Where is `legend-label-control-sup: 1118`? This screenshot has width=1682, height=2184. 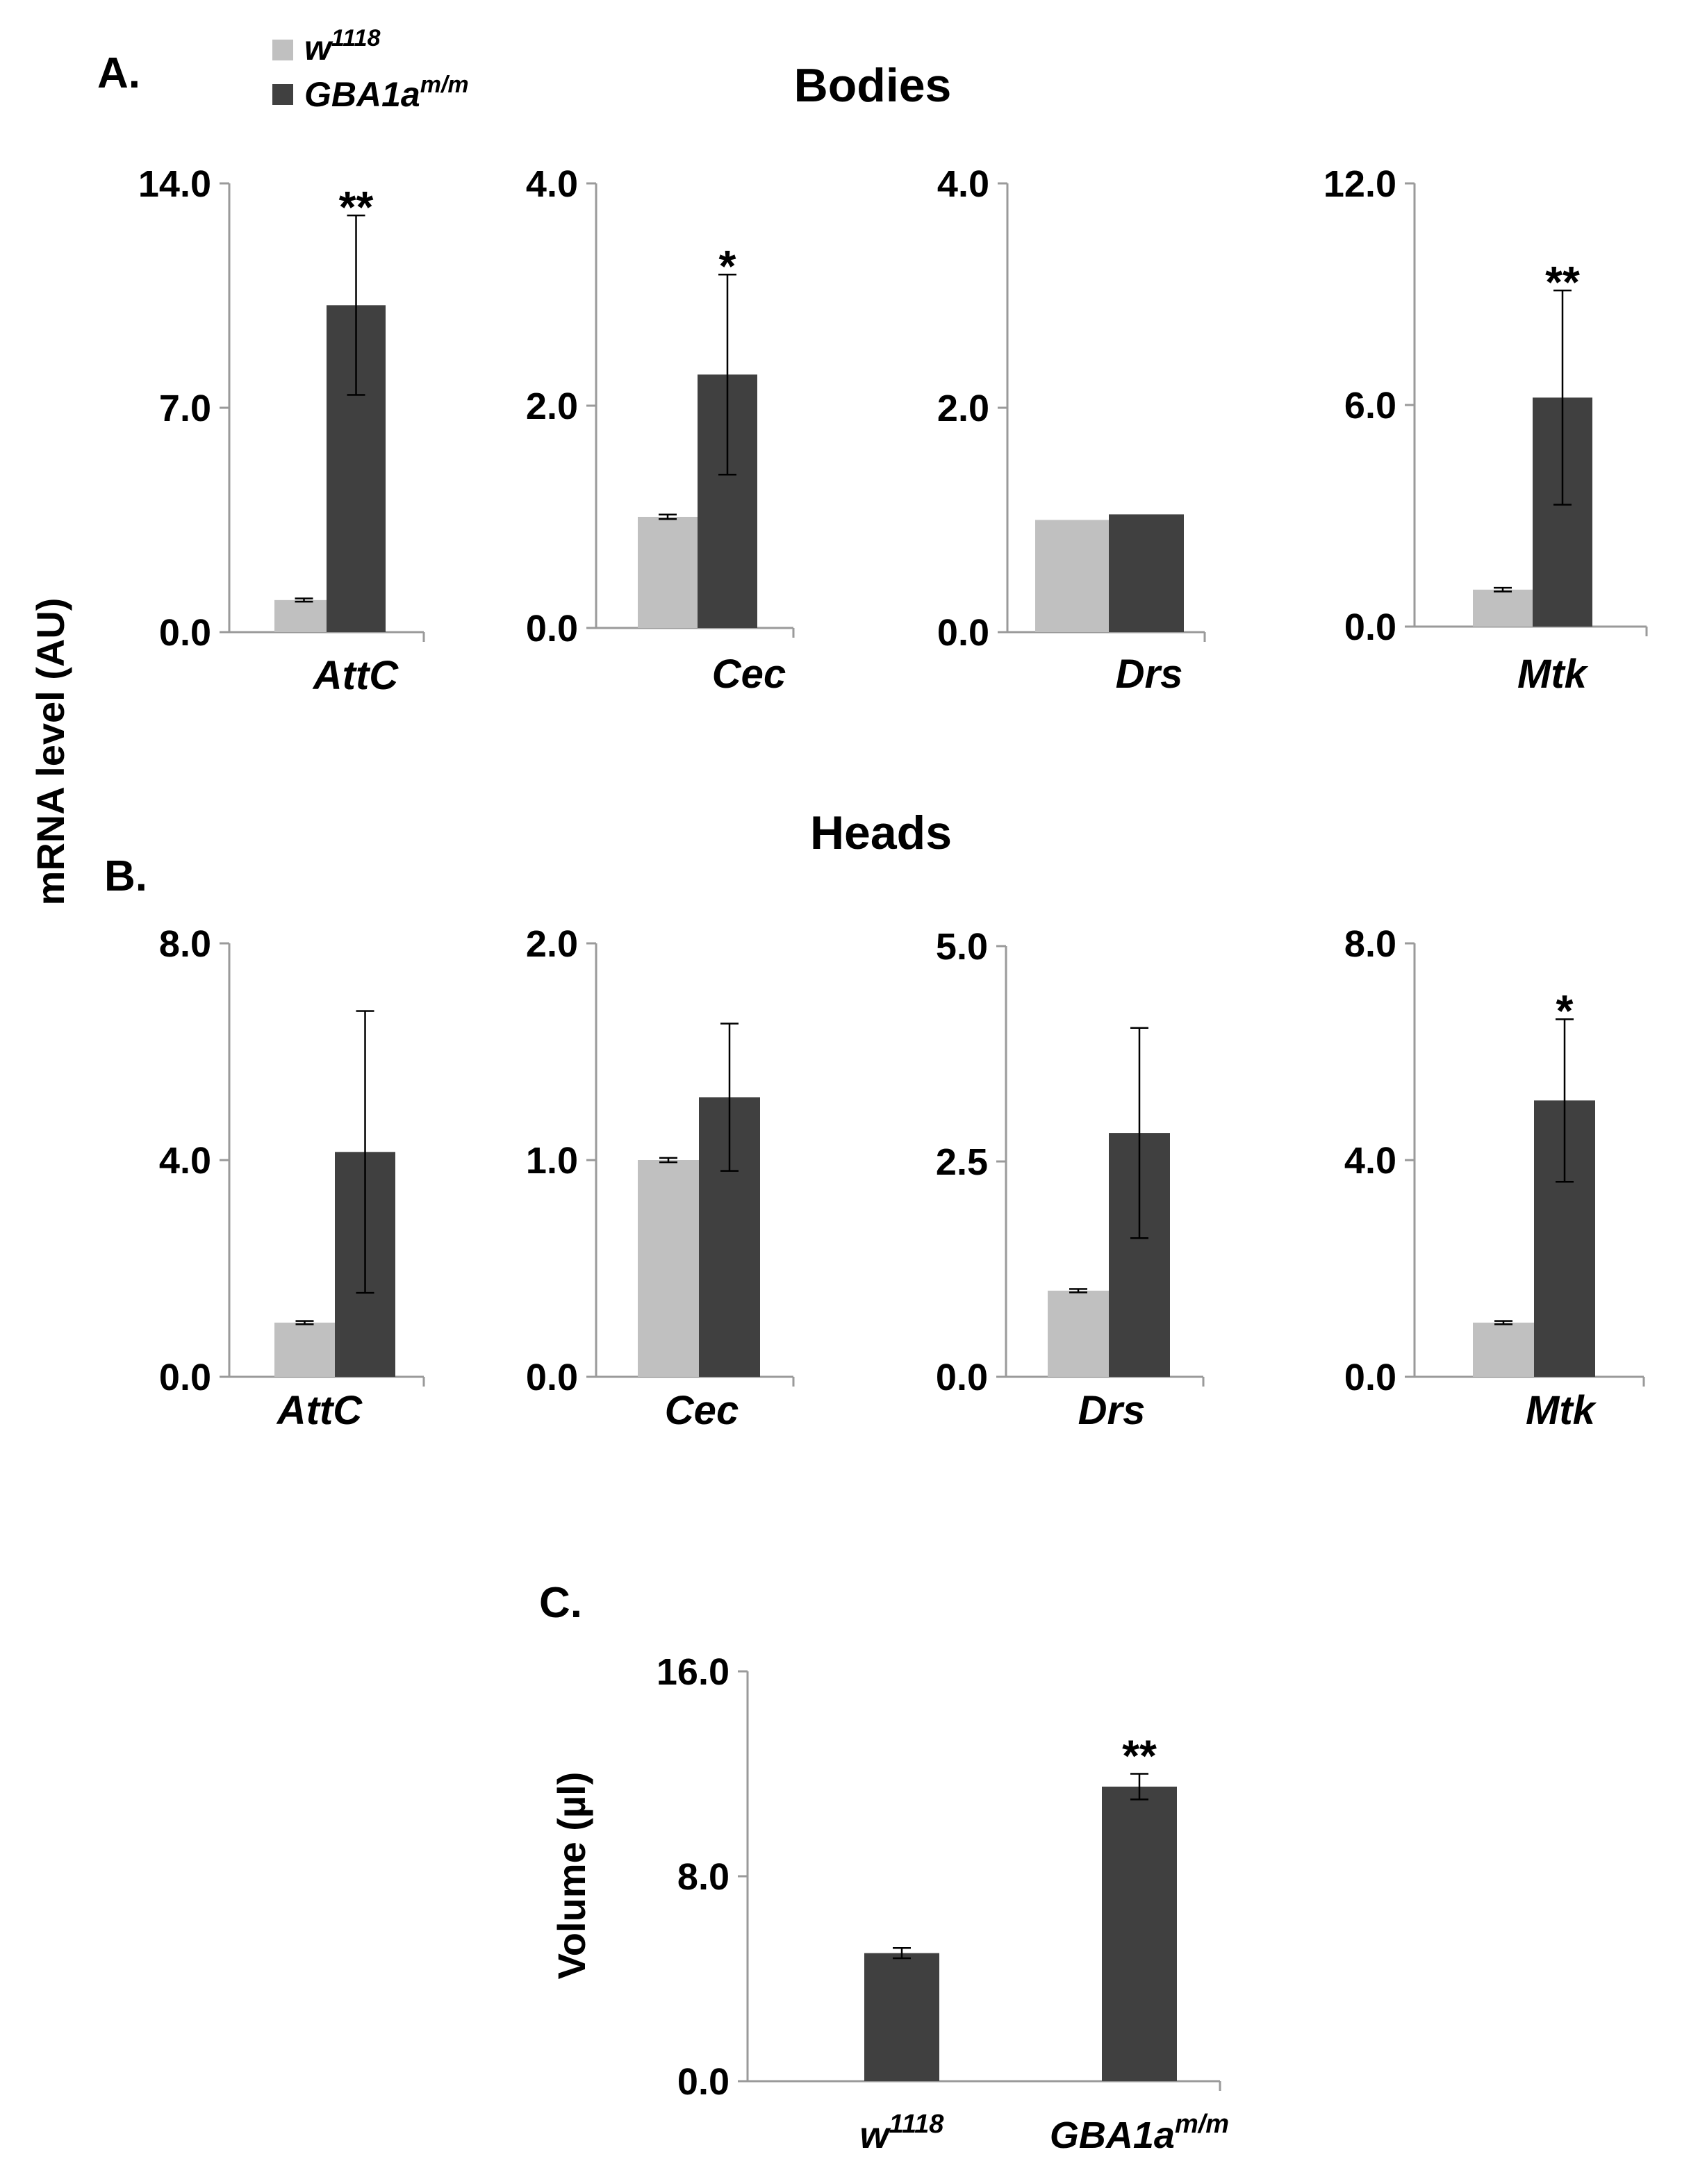
legend-label-control-sup: 1118 is located at coordinates (356, 38).